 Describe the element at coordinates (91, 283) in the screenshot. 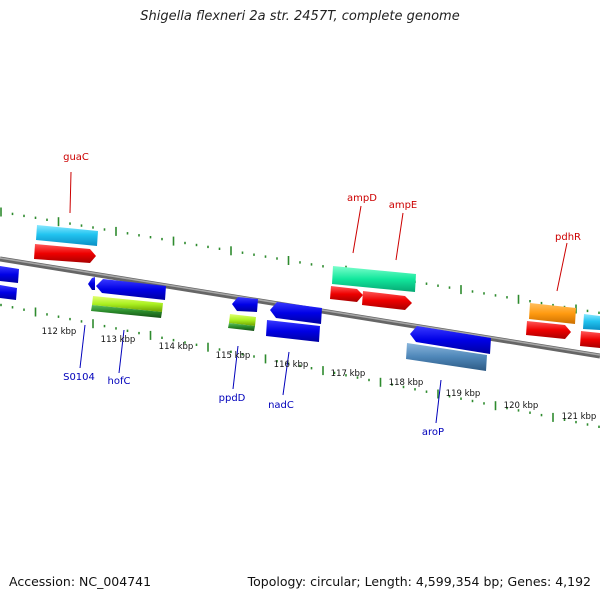

I see `gene-S0104-blue-arrow` at that location.